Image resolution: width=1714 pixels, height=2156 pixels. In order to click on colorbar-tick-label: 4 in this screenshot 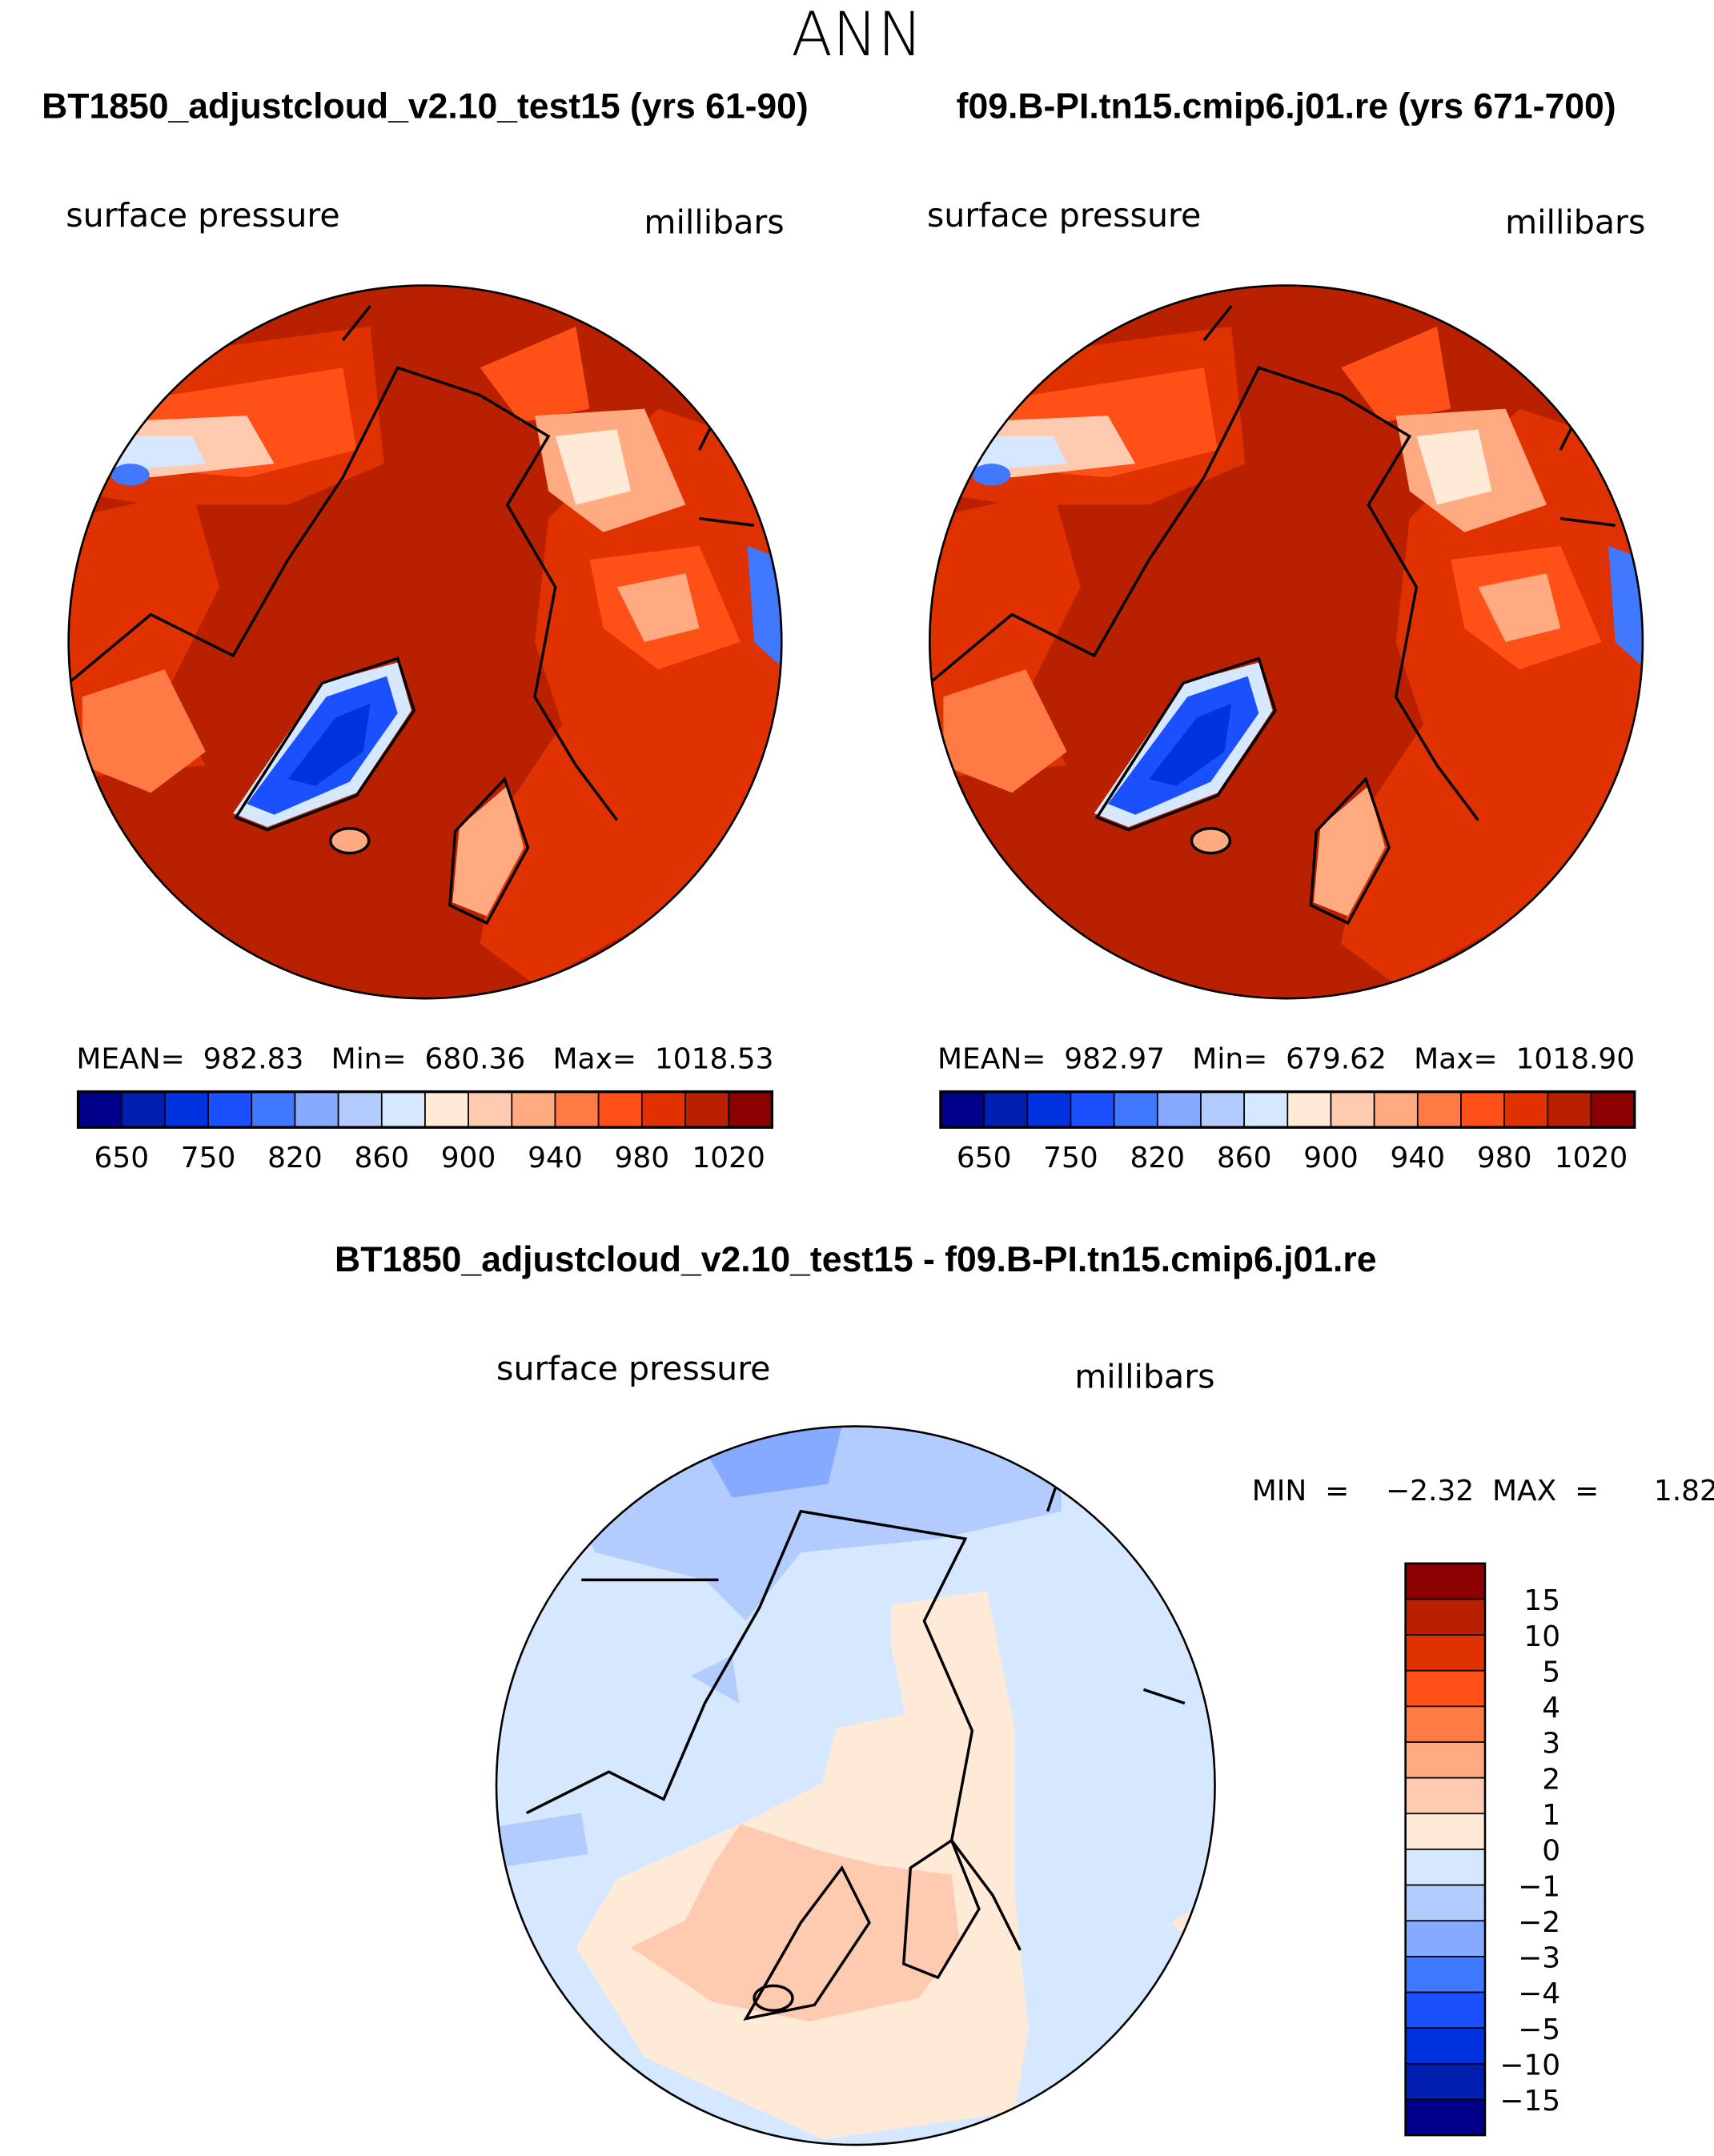, I will do `click(1551, 1708)`.